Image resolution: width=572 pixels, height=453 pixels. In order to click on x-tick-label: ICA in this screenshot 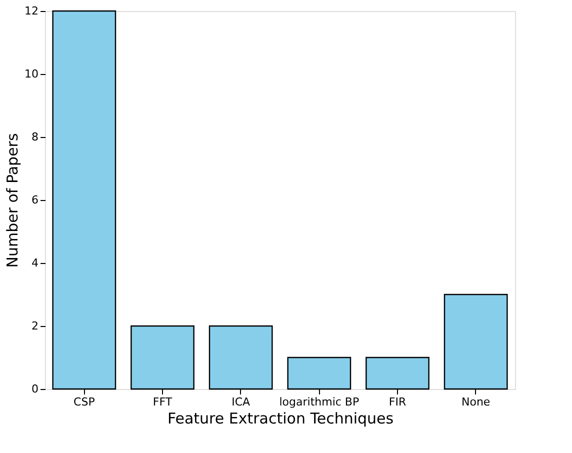, I will do `click(241, 402)`.